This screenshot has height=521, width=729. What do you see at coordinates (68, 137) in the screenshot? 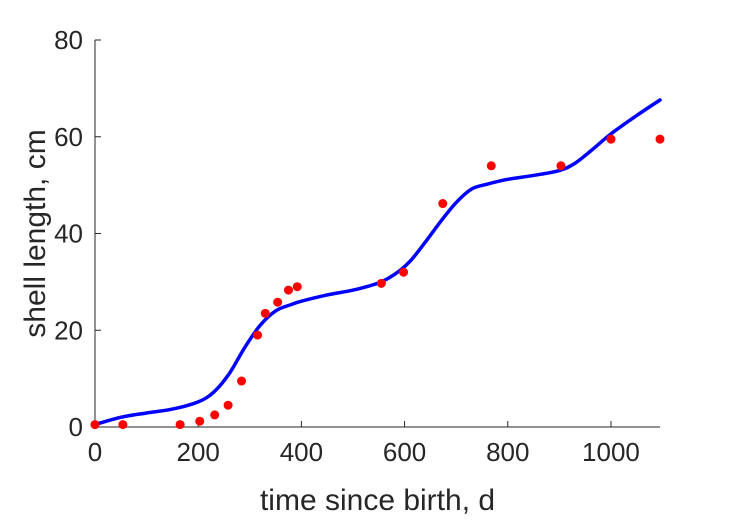
I see `y-tick-label: 60` at bounding box center [68, 137].